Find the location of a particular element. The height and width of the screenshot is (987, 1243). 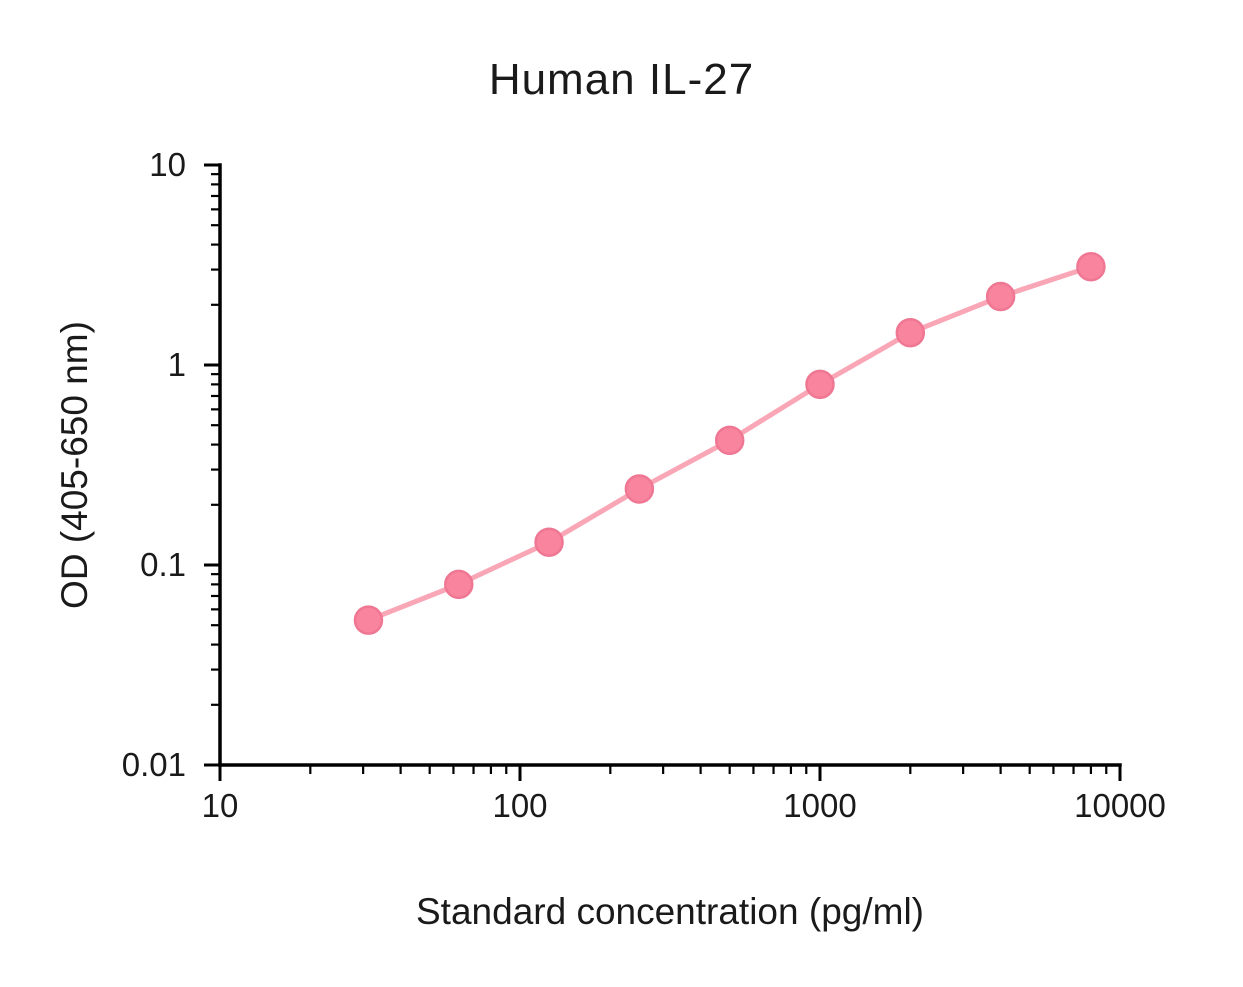

x-tick-label: 1000 is located at coordinates (819, 805).